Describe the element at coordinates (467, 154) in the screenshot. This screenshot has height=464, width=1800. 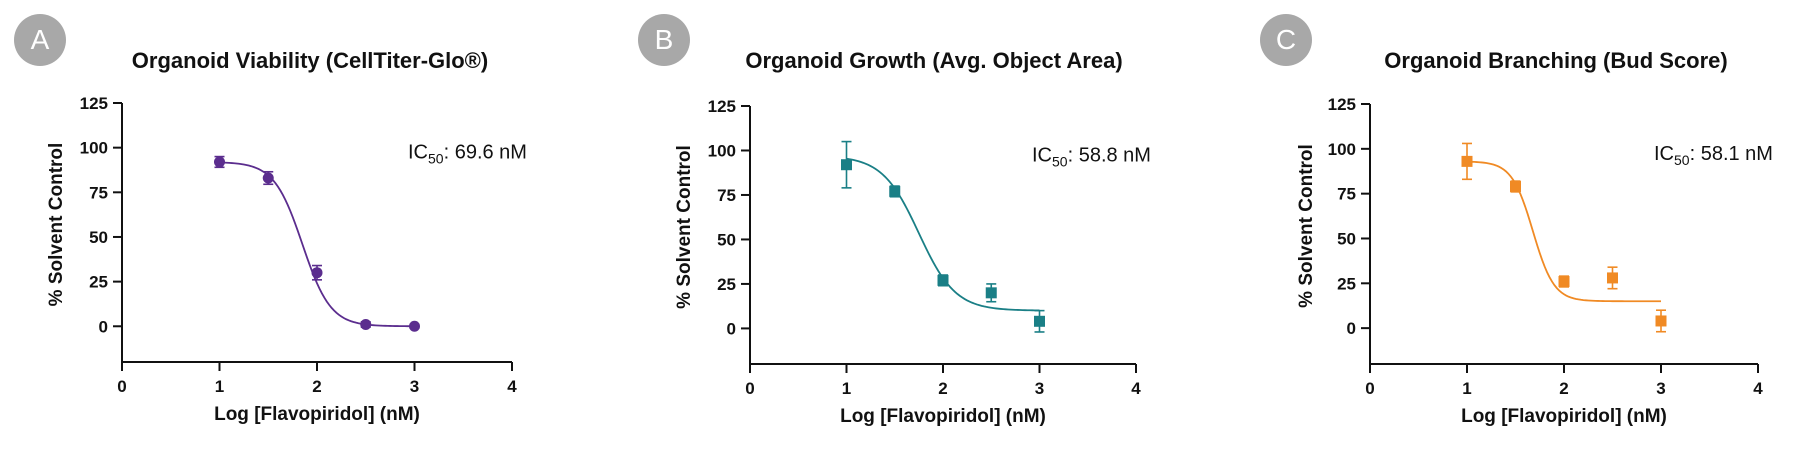
I see `ic50-annotation: IC50: 69.6 nM` at that location.